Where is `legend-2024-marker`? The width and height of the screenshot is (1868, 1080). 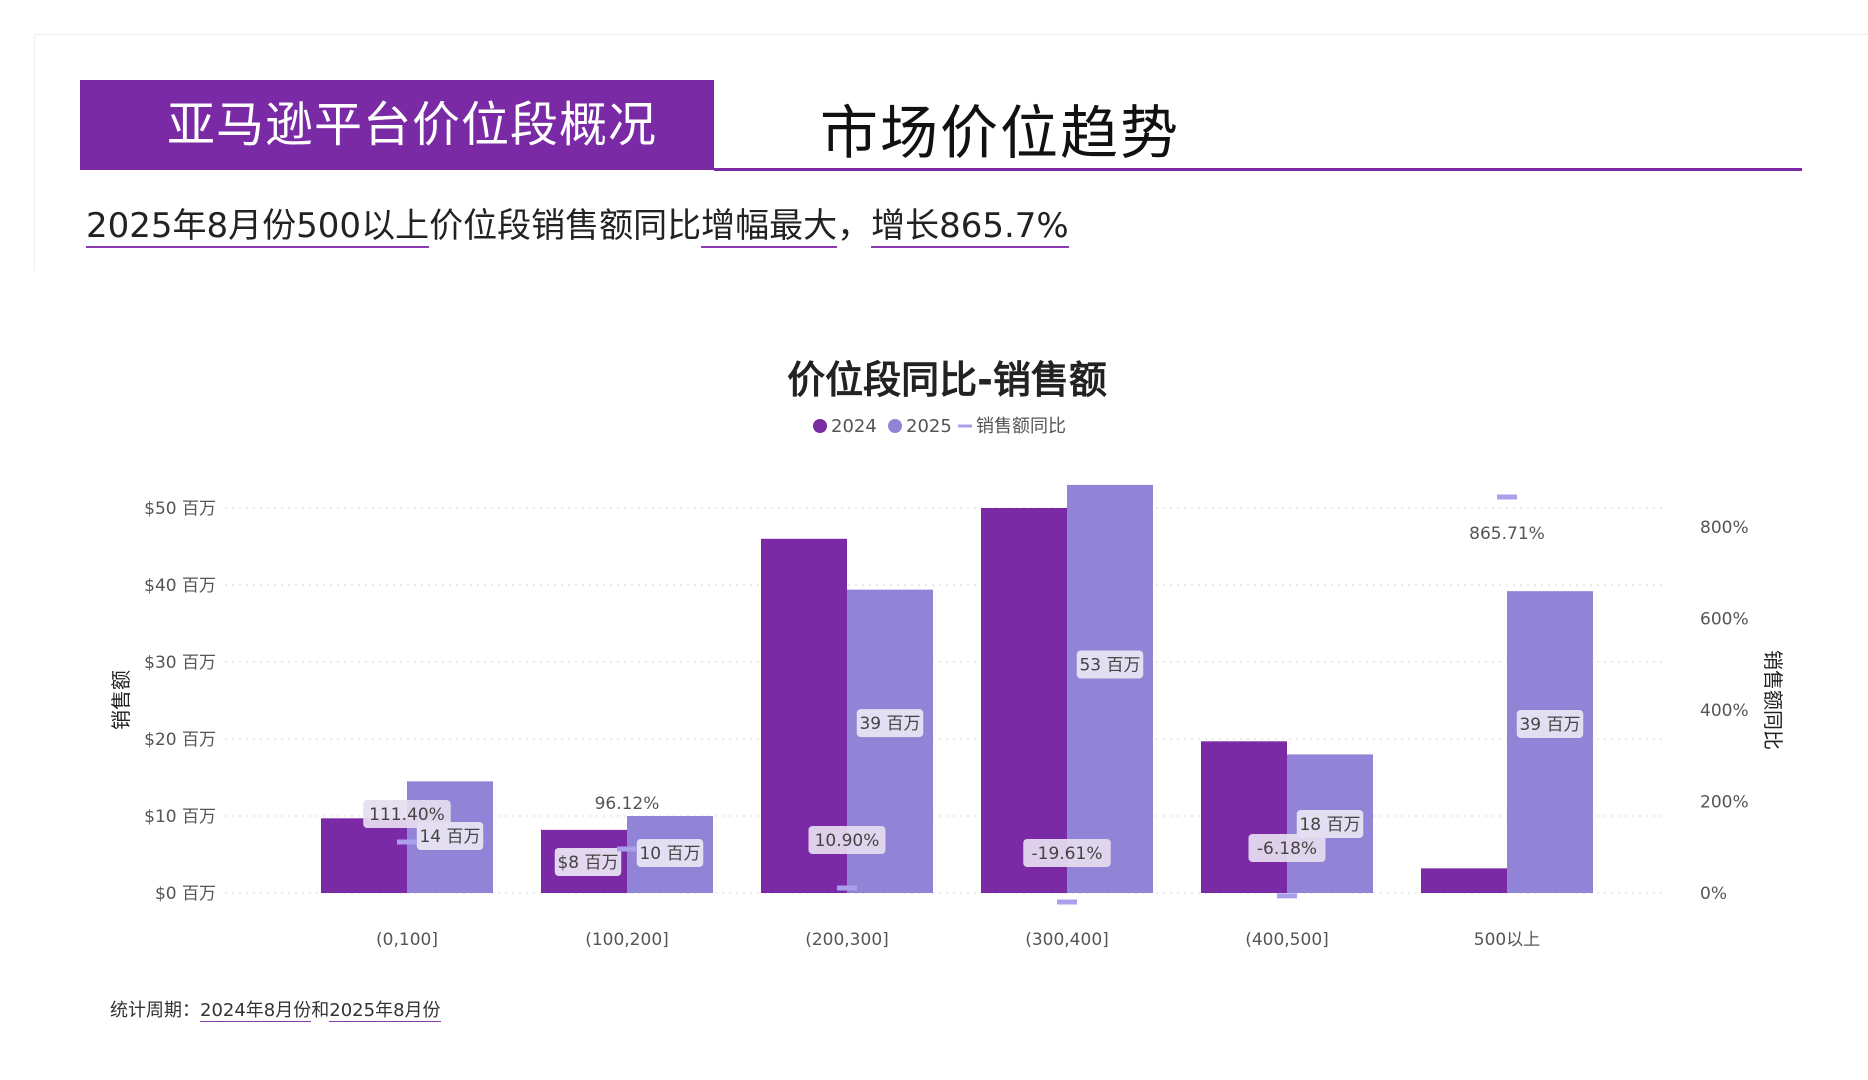 legend-2024-marker is located at coordinates (820, 426).